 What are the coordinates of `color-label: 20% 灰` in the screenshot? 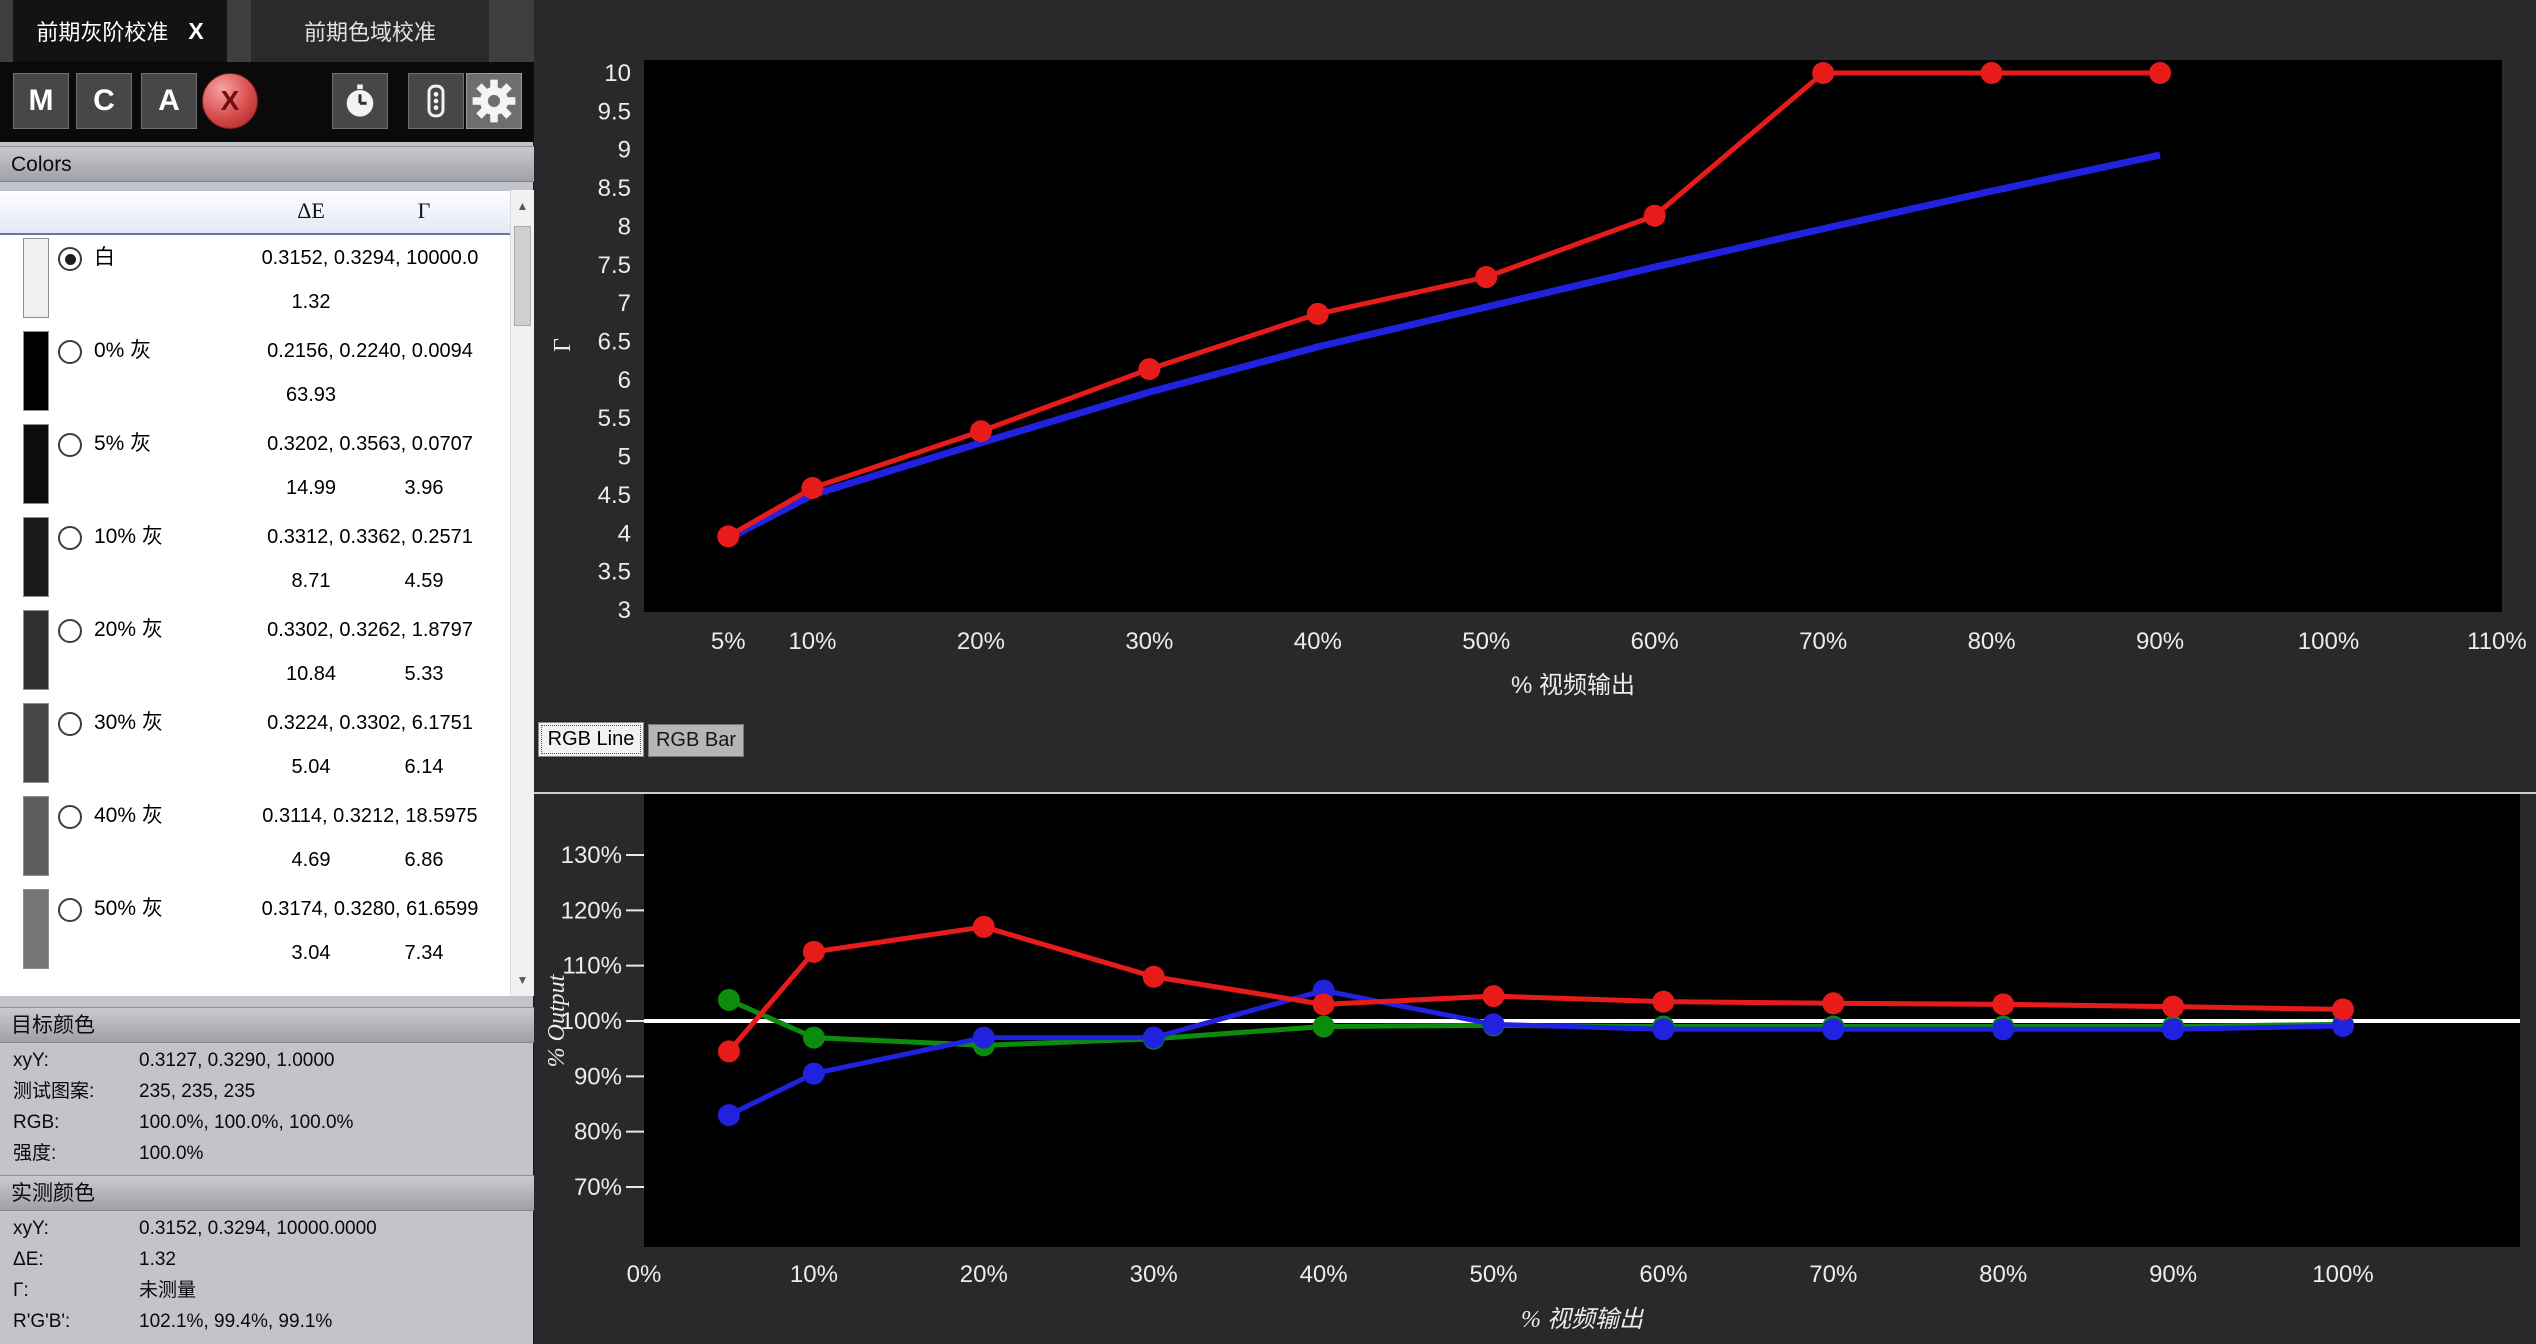 It's located at (128, 629).